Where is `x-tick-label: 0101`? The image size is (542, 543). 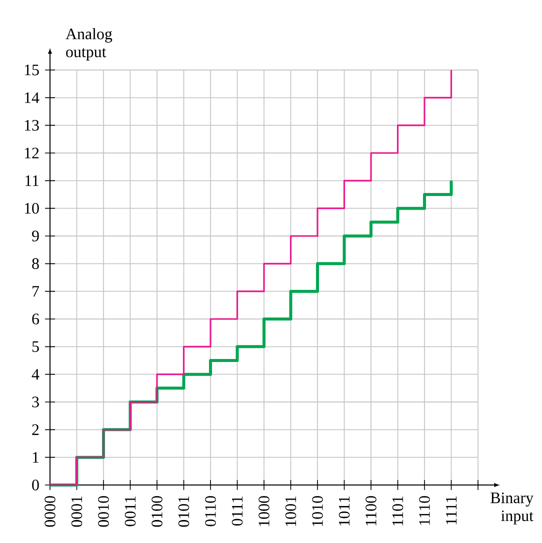
x-tick-label: 0101 is located at coordinates (184, 511).